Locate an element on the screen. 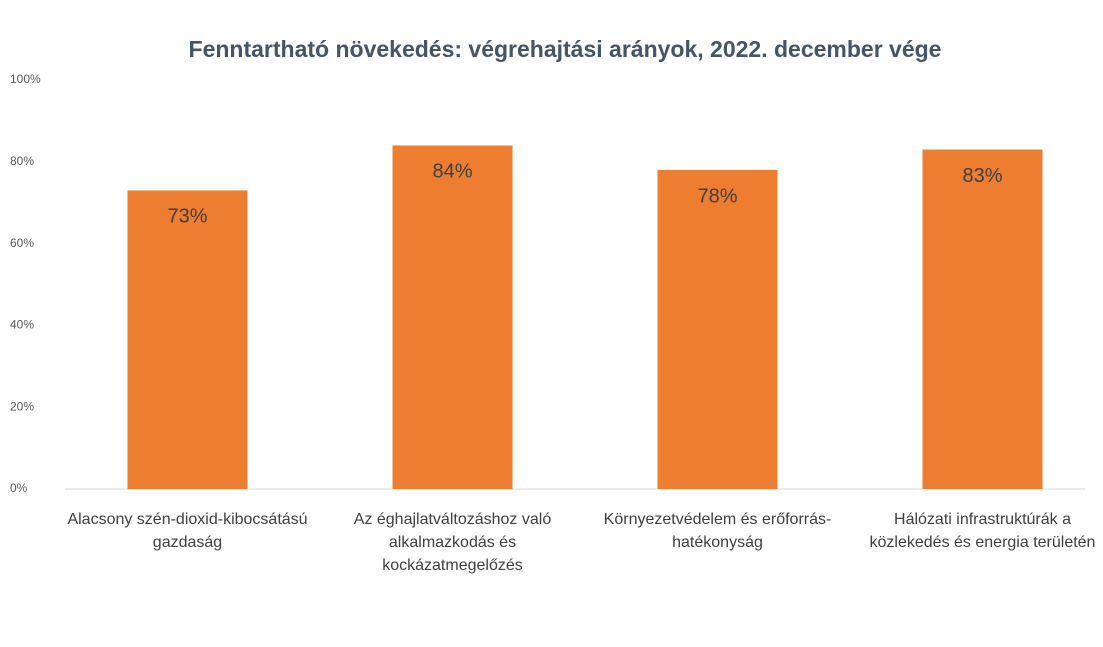  y-tick-label: 60% is located at coordinates (22, 243).